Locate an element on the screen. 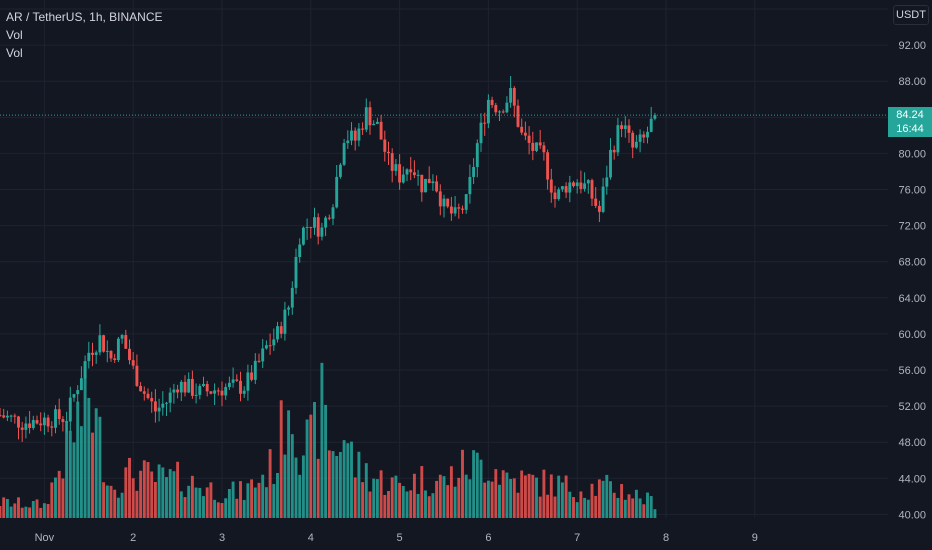 The width and height of the screenshot is (932, 550). time-tick-label: 5 is located at coordinates (400, 538).